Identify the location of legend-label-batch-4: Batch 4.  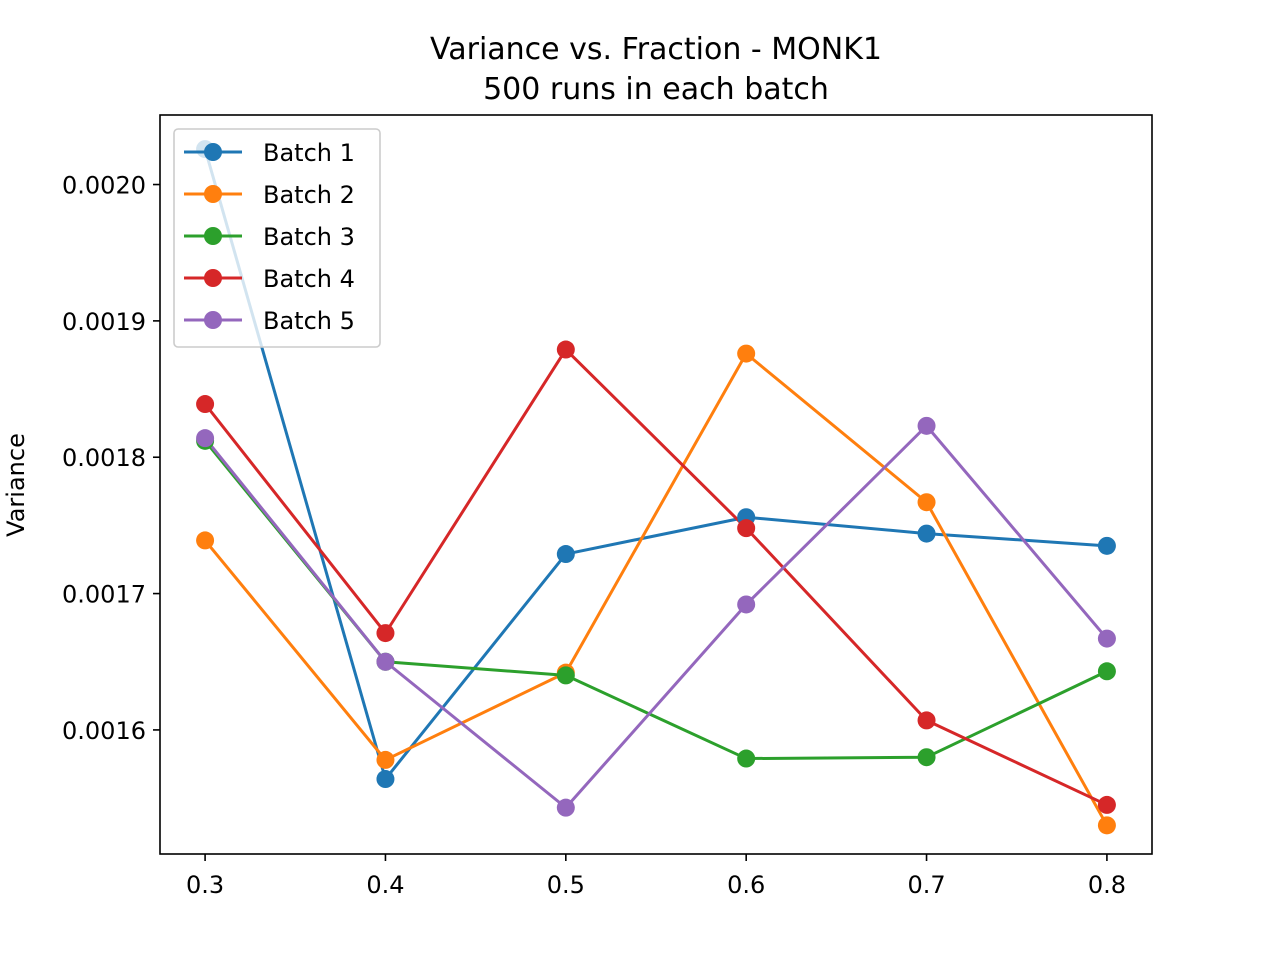
(309, 279).